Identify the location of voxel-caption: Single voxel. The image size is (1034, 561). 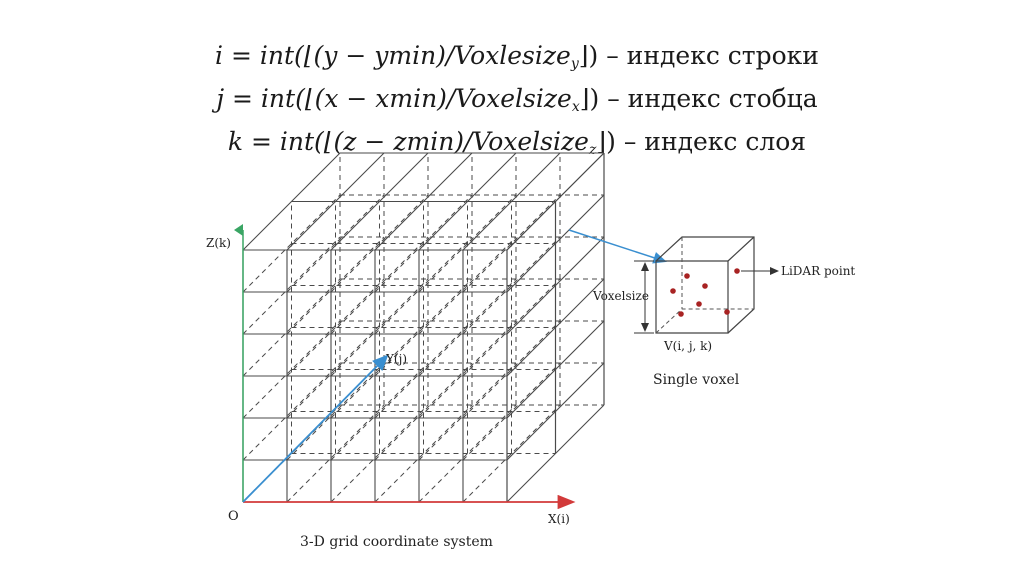
(696, 380).